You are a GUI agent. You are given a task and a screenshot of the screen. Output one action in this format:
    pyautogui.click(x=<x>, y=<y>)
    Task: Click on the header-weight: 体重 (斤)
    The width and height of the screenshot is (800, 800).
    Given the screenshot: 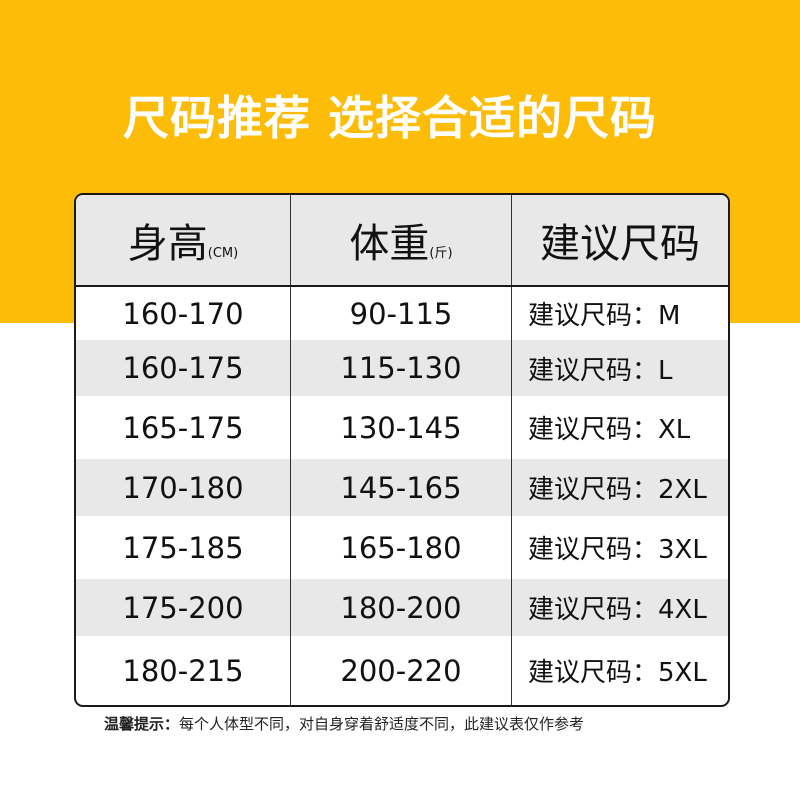 What is the action you would take?
    pyautogui.click(x=401, y=240)
    